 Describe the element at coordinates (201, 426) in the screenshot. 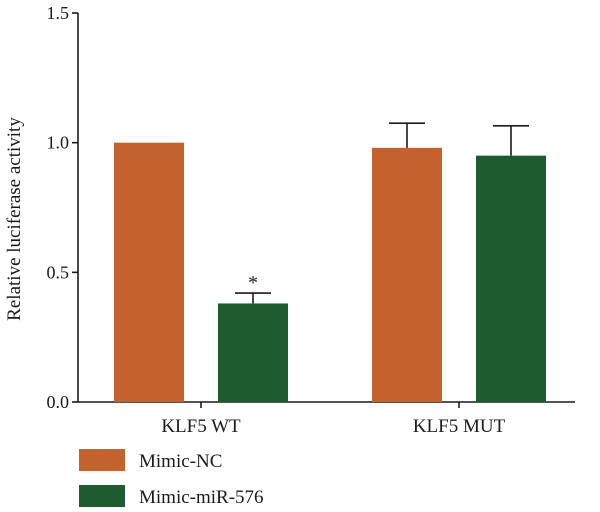

I see `x-tick-label: KLF5 WT` at that location.